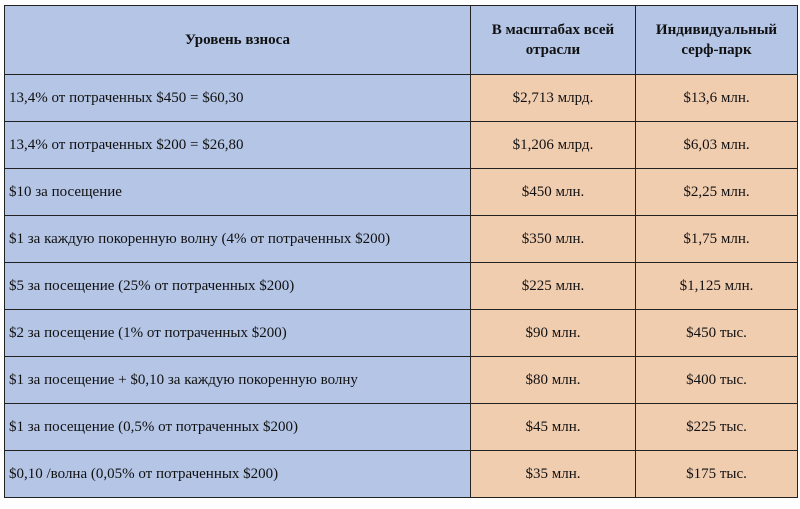  What do you see at coordinates (716, 145) in the screenshot?
I see `individual-park-cell: $6,03 млн.` at bounding box center [716, 145].